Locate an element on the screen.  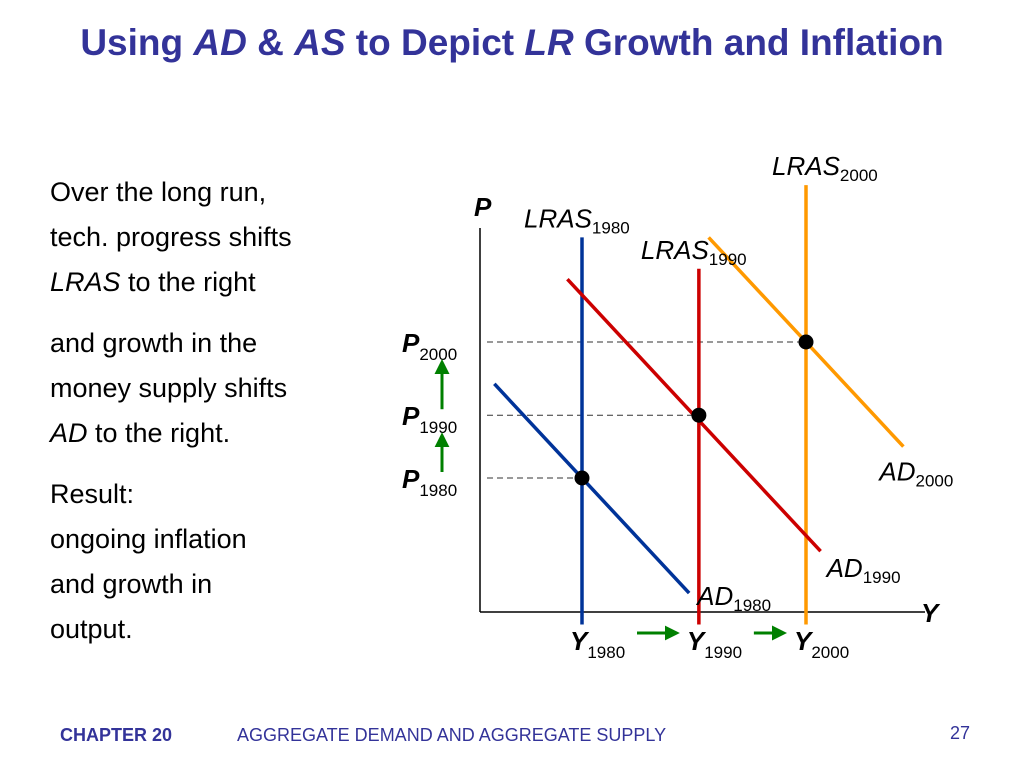
x-axis-label: Y is located at coordinates (931, 613).